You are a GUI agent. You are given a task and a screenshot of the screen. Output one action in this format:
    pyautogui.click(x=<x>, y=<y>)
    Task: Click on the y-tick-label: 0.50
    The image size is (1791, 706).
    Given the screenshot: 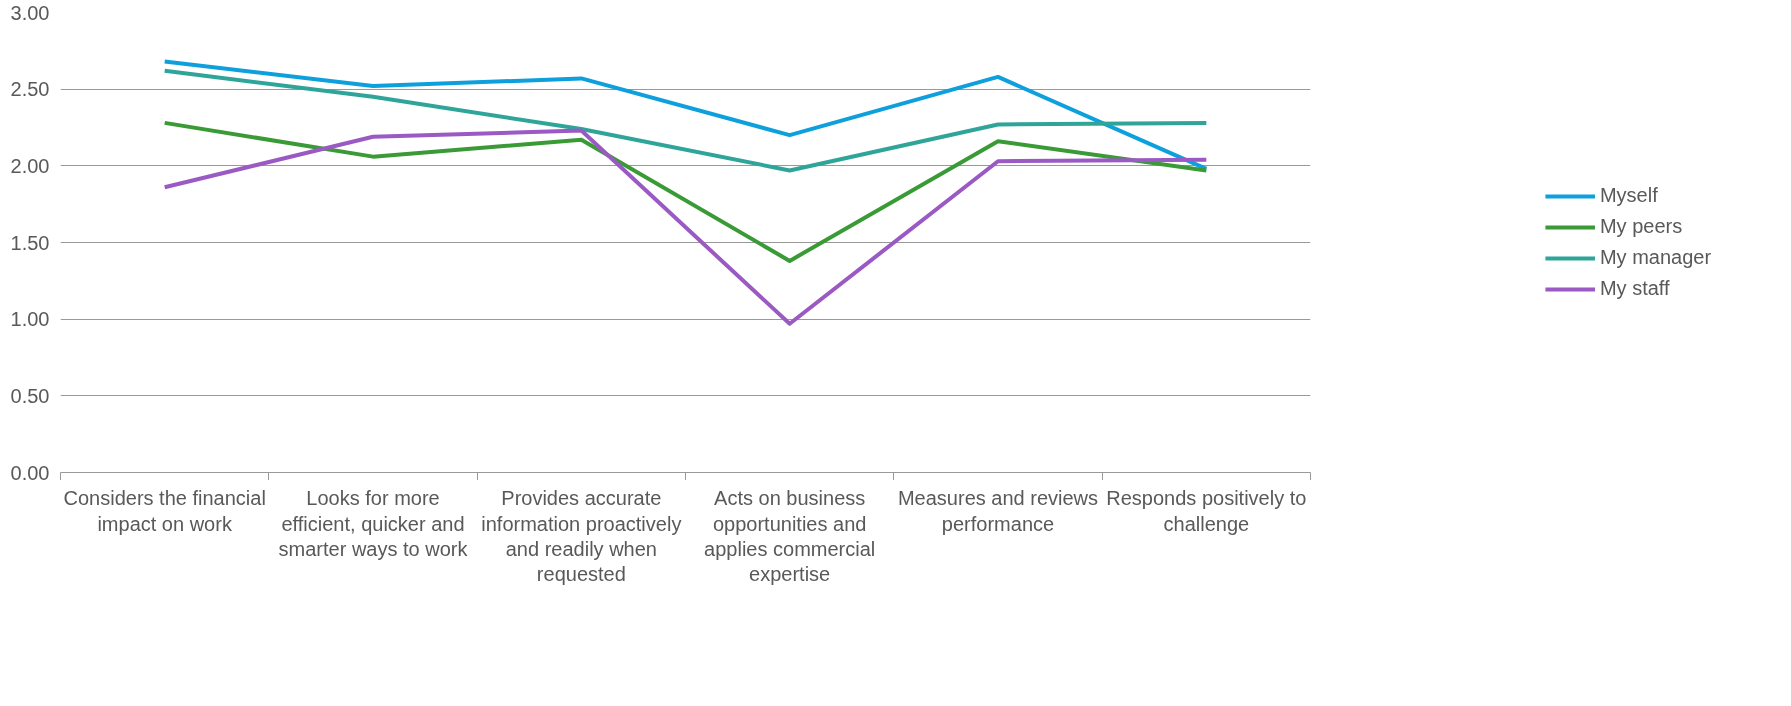 What is the action you would take?
    pyautogui.click(x=30, y=395)
    